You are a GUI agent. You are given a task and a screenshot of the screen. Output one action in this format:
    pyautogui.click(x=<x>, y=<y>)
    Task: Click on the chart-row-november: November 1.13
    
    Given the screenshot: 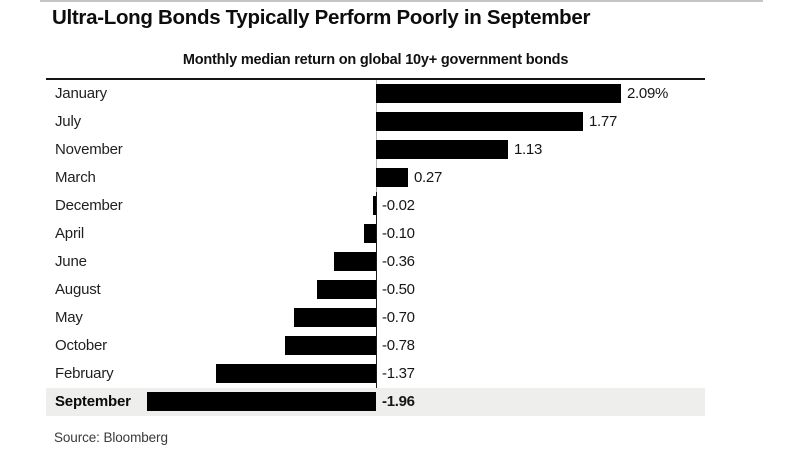 What is the action you would take?
    pyautogui.click(x=375, y=150)
    